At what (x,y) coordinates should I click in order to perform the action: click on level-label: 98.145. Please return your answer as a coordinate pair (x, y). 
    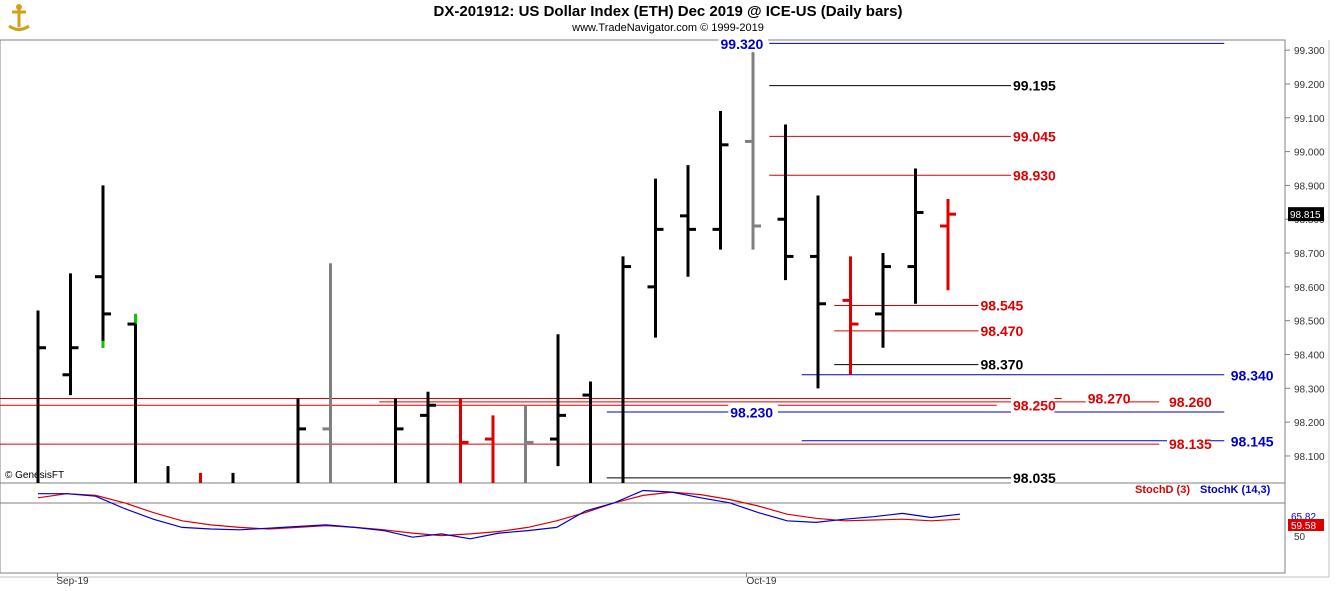
    Looking at the image, I should click on (1252, 441).